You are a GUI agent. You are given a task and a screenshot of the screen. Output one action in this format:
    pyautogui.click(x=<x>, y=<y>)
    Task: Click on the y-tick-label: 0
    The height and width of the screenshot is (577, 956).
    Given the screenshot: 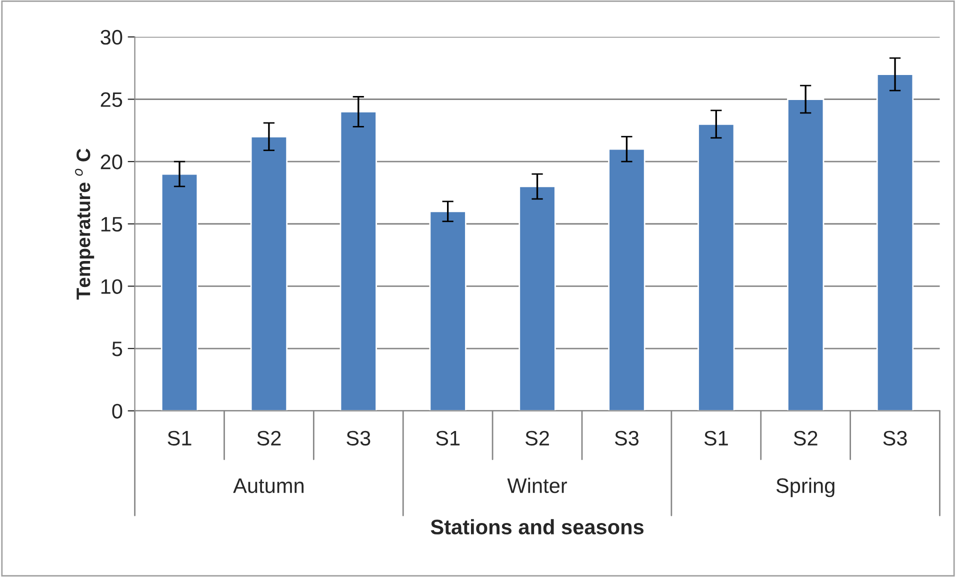 What is the action you would take?
    pyautogui.click(x=117, y=411)
    